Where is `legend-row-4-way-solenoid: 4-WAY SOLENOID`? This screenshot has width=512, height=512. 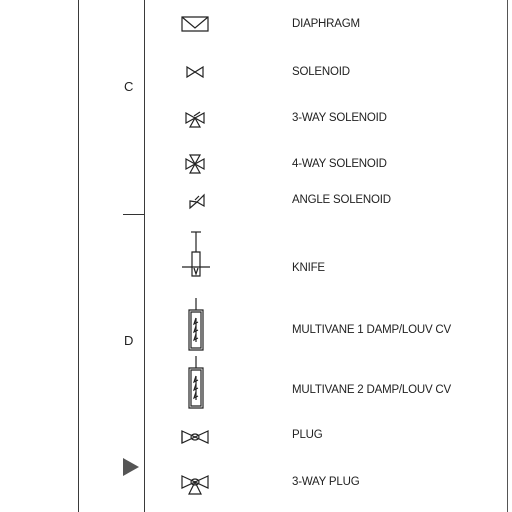
legend-row-4-way-solenoid: 4-WAY SOLENOID is located at coordinates (326, 163).